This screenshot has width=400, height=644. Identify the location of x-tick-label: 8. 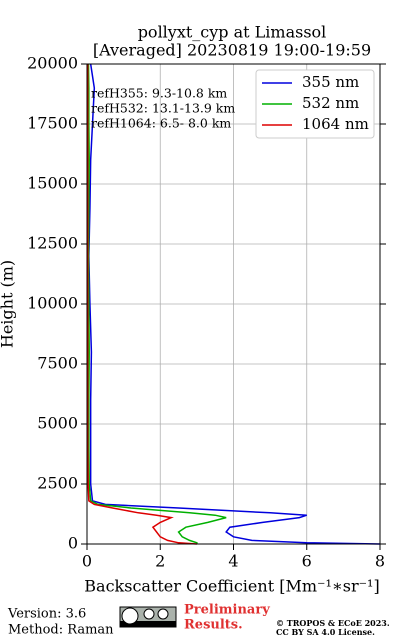
(380, 561).